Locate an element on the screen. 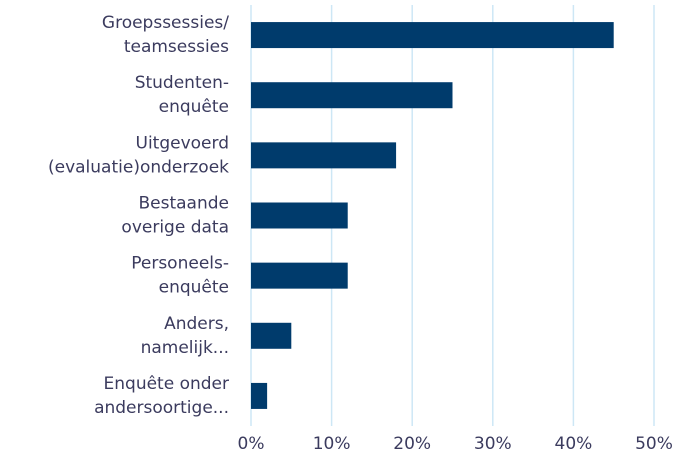 This screenshot has height=457, width=691. y-tick-label: Studenten- is located at coordinates (182, 83).